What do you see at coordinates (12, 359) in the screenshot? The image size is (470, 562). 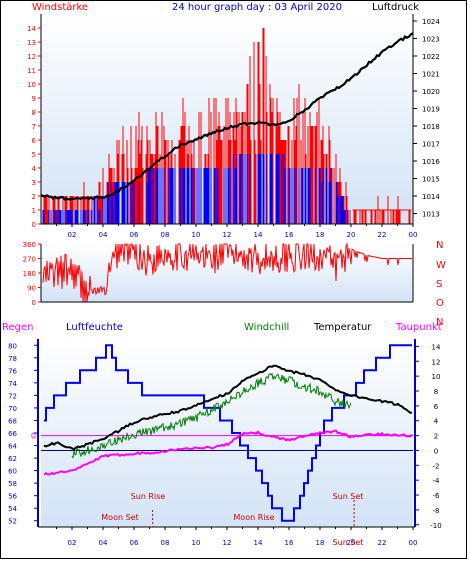 I see `humidity-tick-label: 78` at bounding box center [12, 359].